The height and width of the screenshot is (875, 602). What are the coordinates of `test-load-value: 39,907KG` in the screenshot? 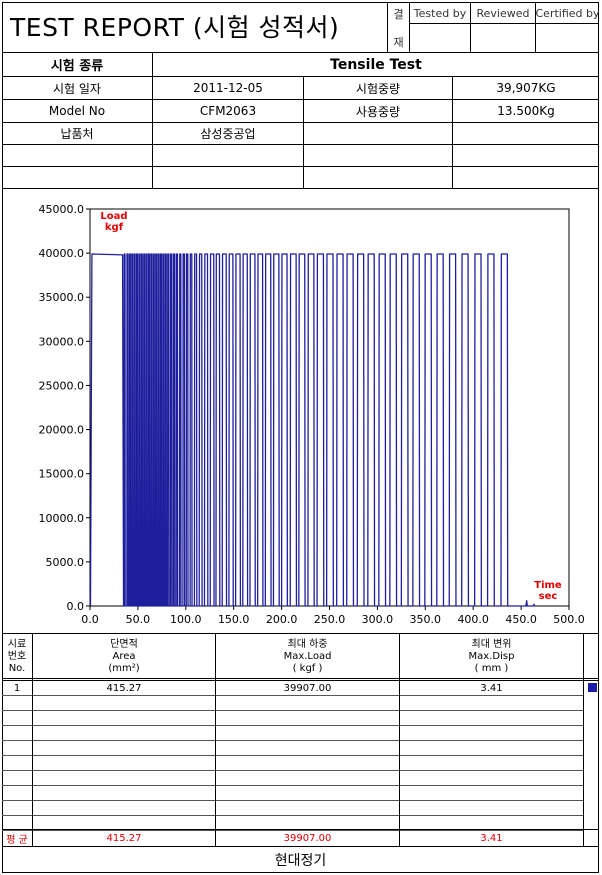 It's located at (526, 88).